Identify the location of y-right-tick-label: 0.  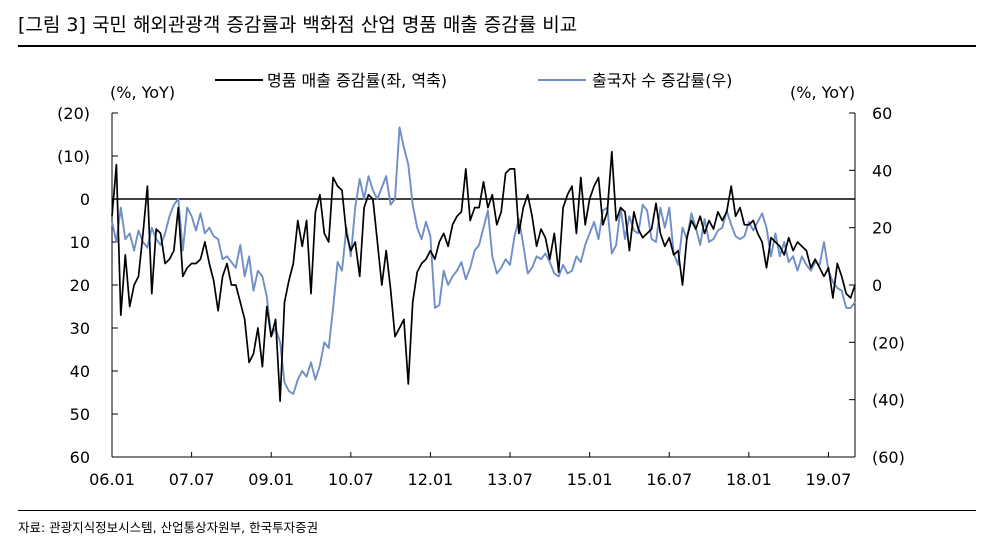
(877, 285).